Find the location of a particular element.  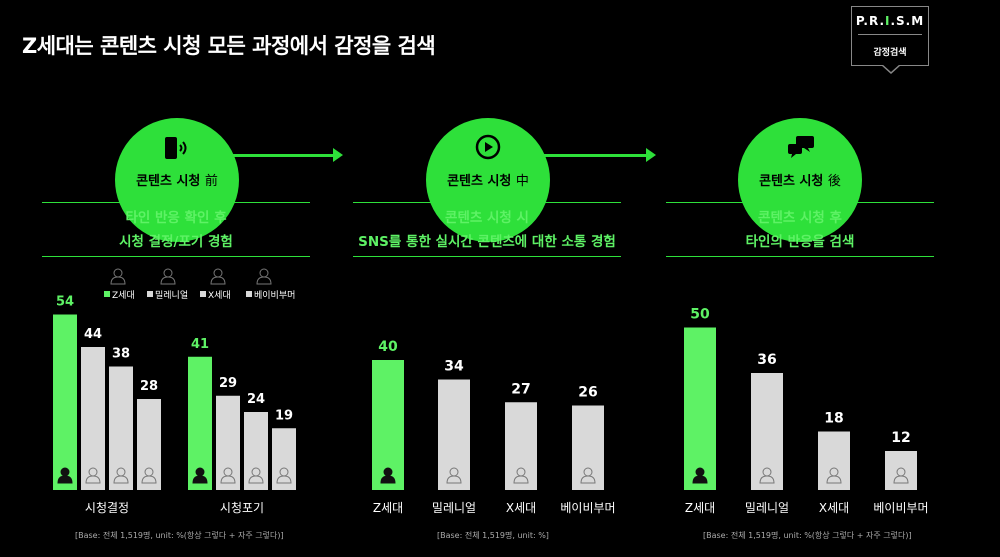

chart3-category-label-1: 밀레니얼 is located at coordinates (767, 508).